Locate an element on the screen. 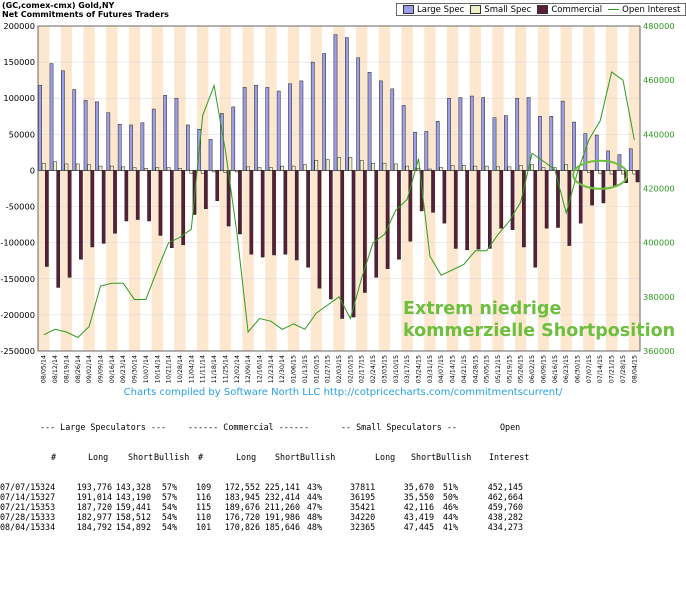  table-cell: 189,676 is located at coordinates (242, 507).